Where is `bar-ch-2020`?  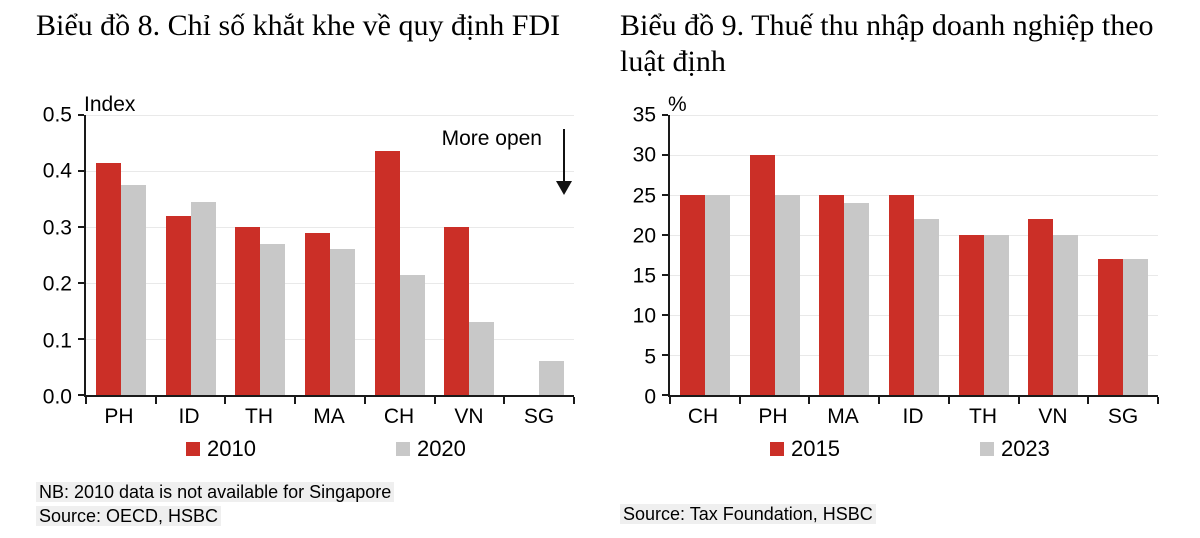 bar-ch-2020 is located at coordinates (412, 334).